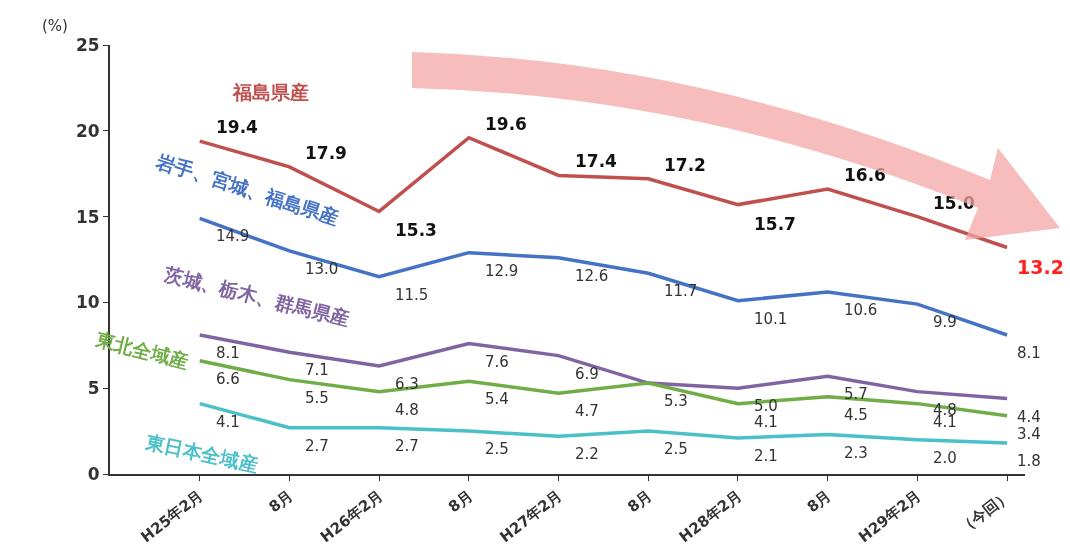 This screenshot has height=559, width=1070. I want to click on data-label: 5.4, so click(497, 399).